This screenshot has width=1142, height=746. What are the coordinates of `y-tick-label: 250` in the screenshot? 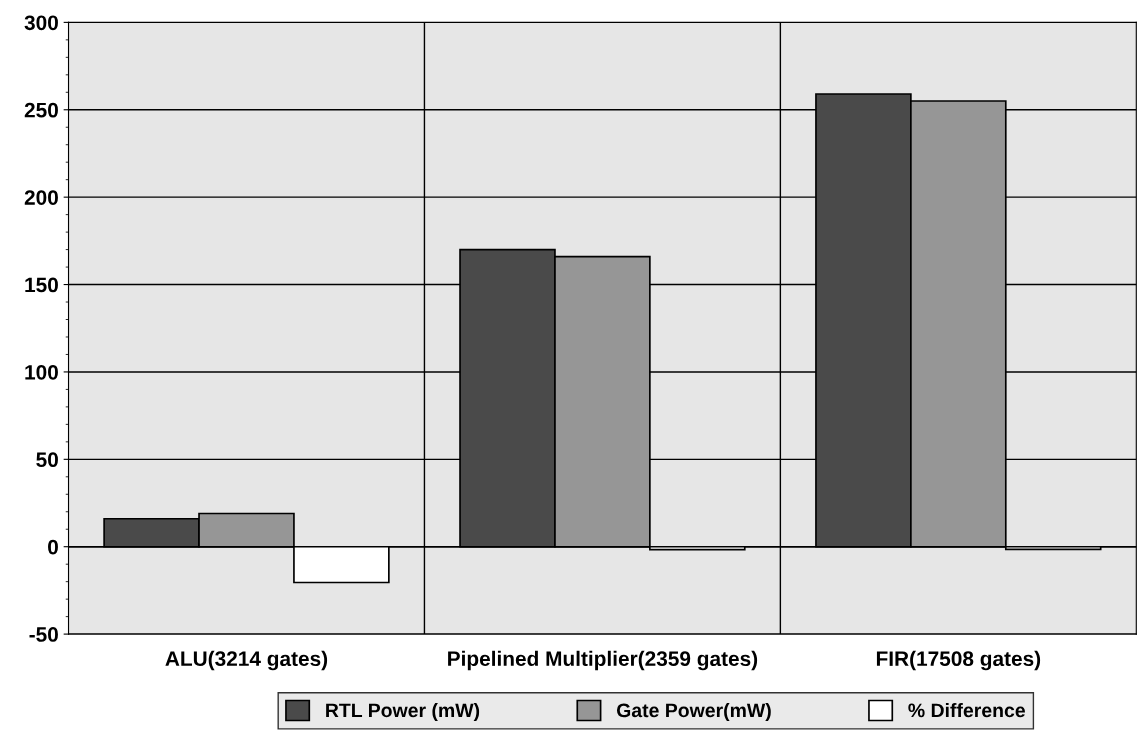 It's located at (41, 110).